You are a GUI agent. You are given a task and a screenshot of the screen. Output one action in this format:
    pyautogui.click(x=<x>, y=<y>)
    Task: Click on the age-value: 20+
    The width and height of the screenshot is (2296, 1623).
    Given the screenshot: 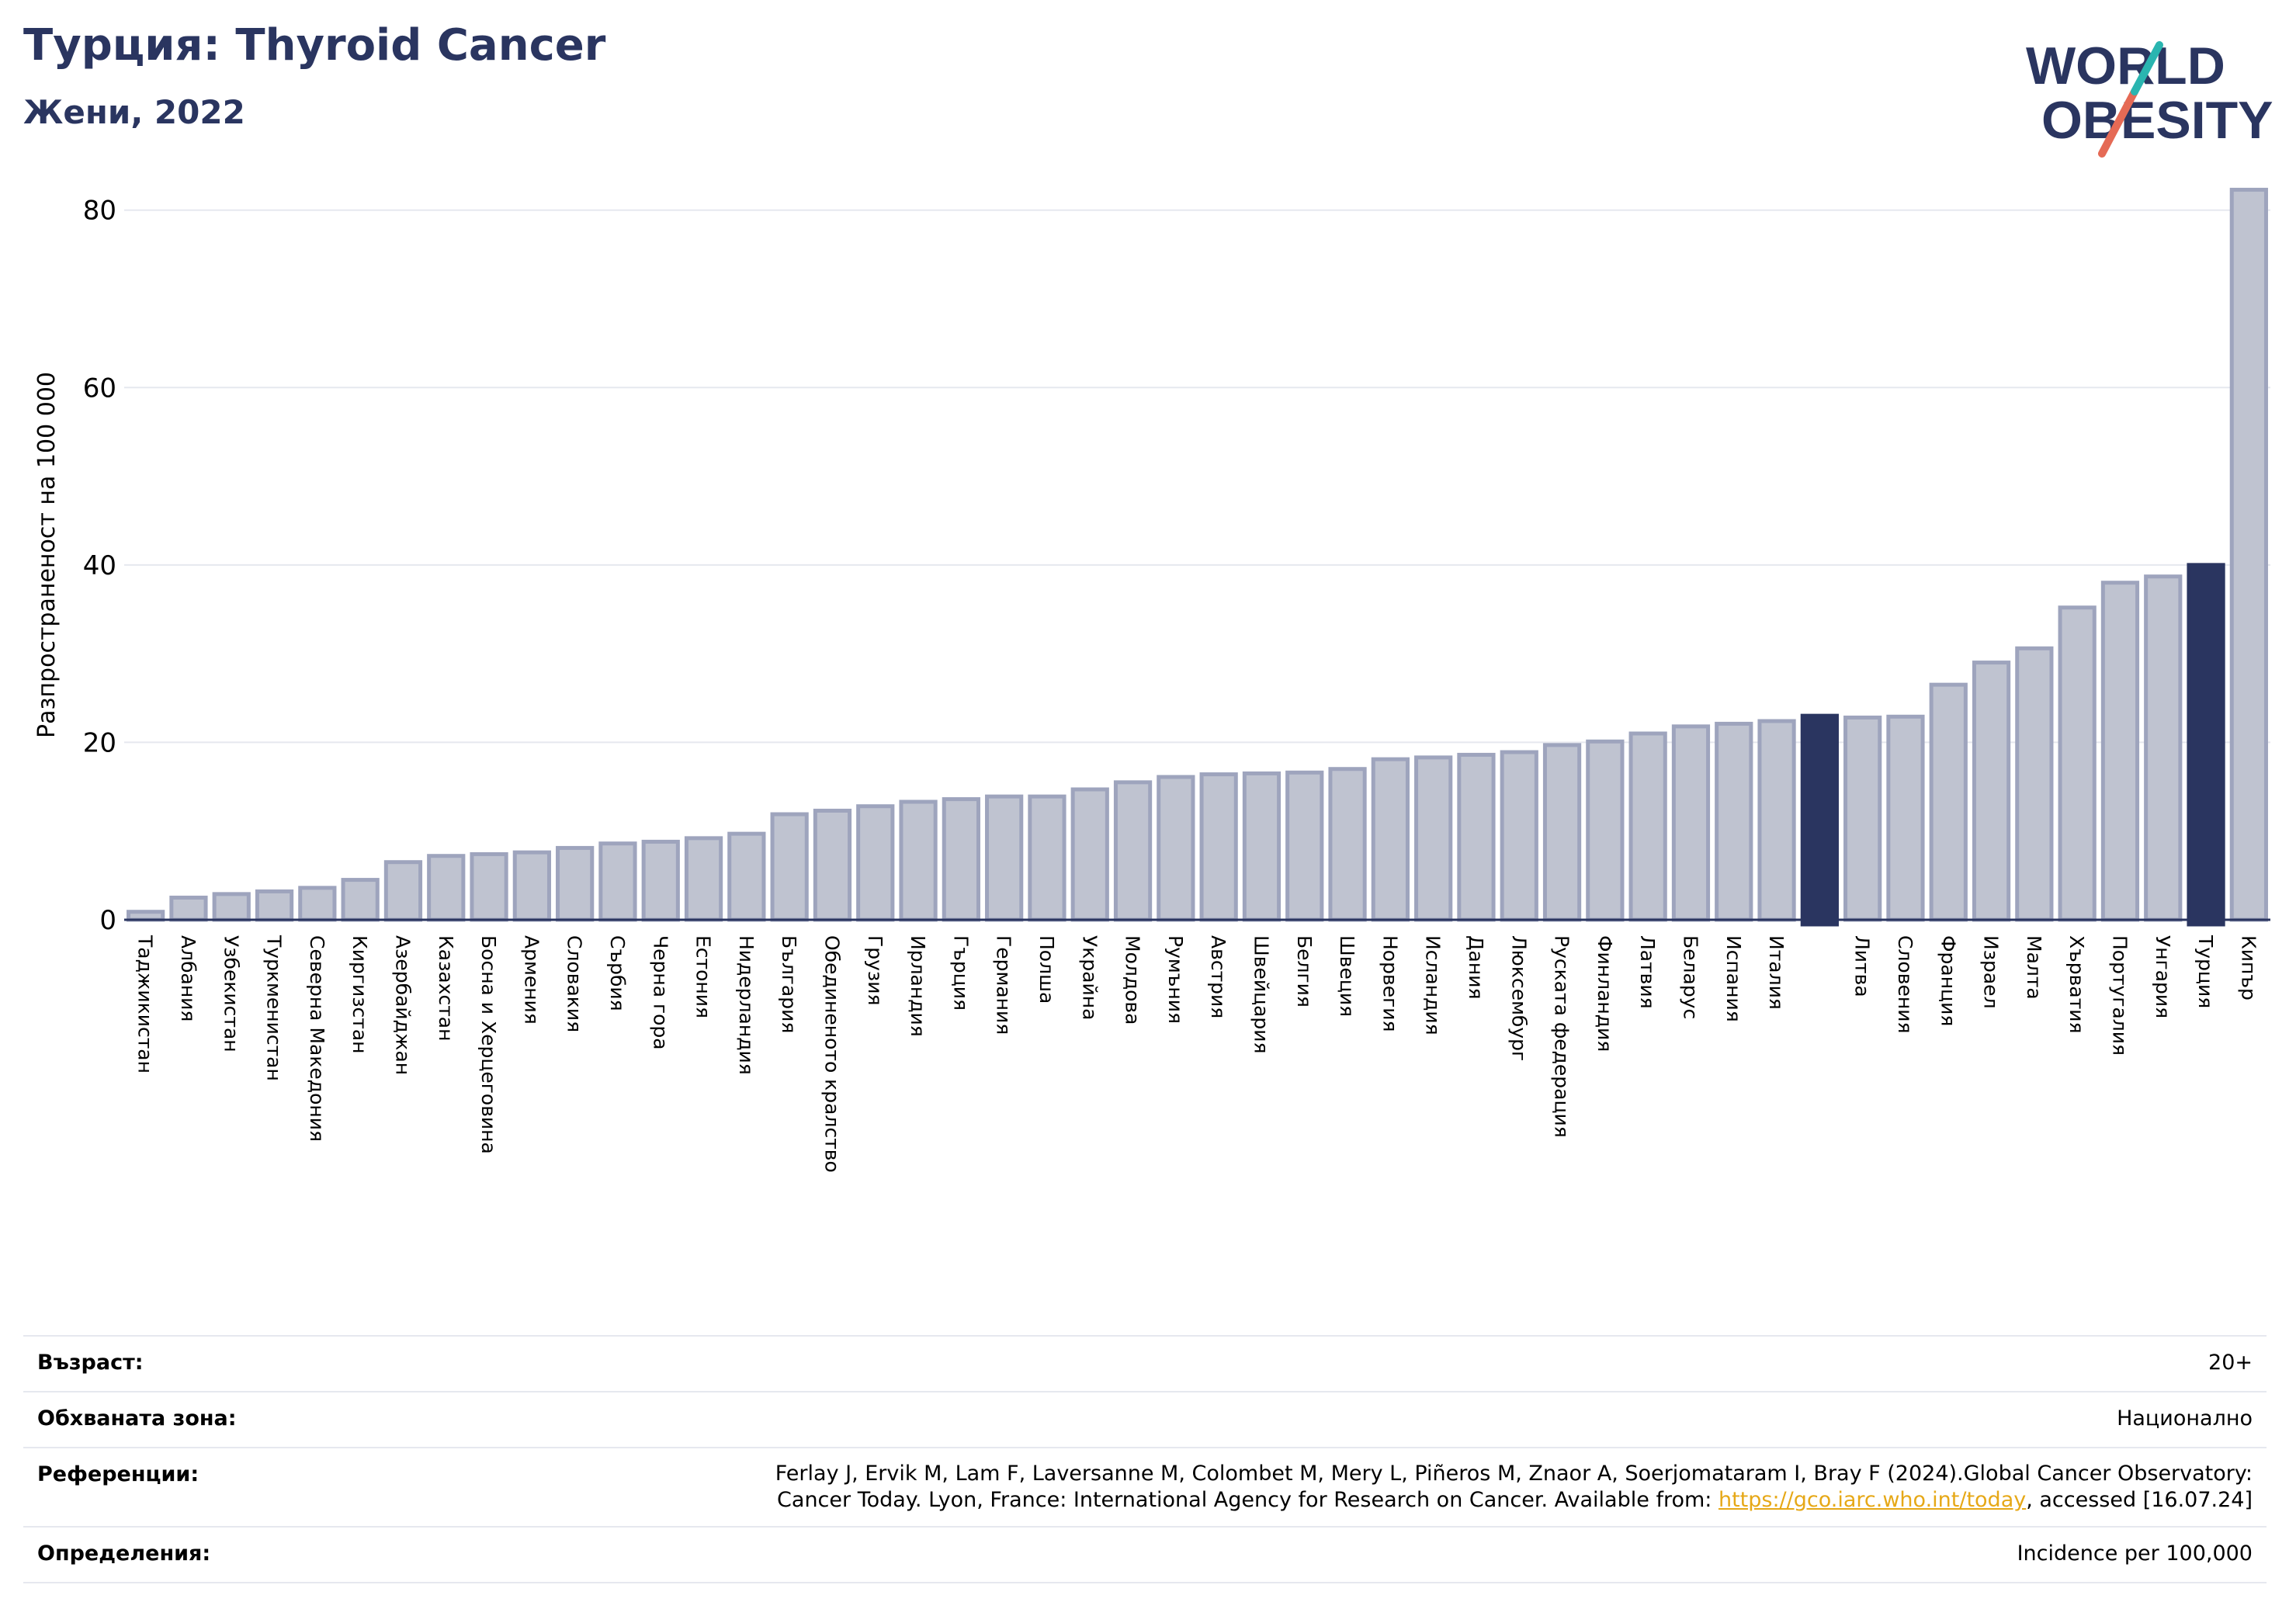 What is the action you would take?
    pyautogui.click(x=2230, y=1363)
    